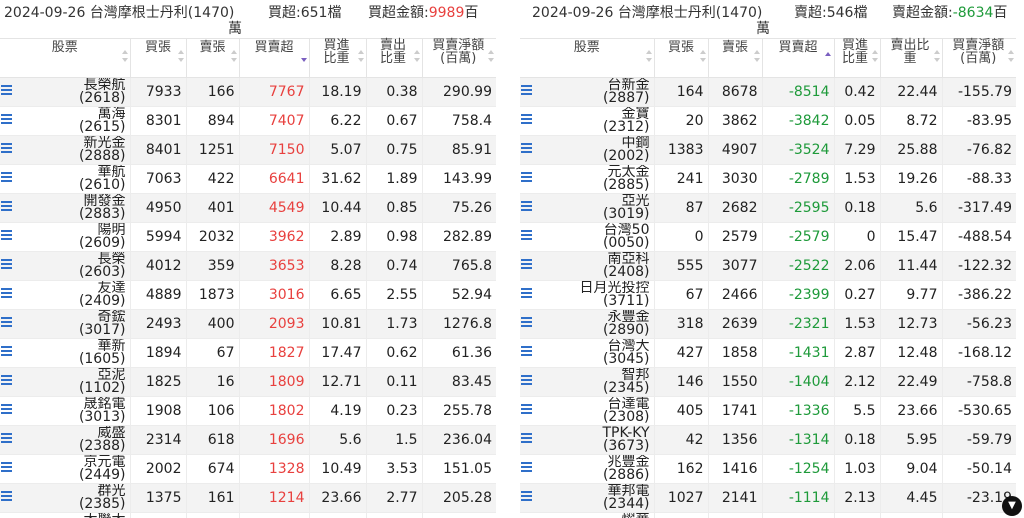 This screenshot has width=1024, height=518. I want to click on table-row: 新光金 (2888) 8401 1251 7150 5.07 0.75 85.91, so click(248, 150).